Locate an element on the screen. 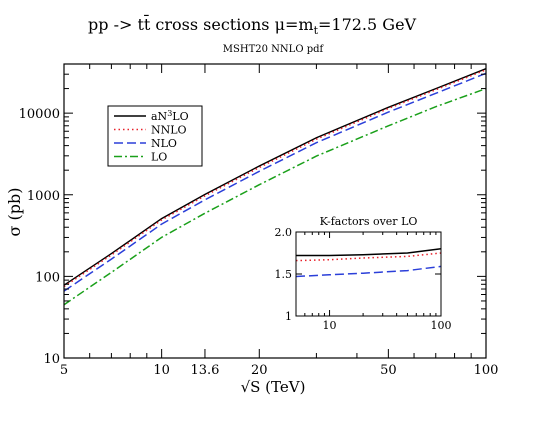 This screenshot has width=545, height=422. legend-label-2: NLO is located at coordinates (164, 143).